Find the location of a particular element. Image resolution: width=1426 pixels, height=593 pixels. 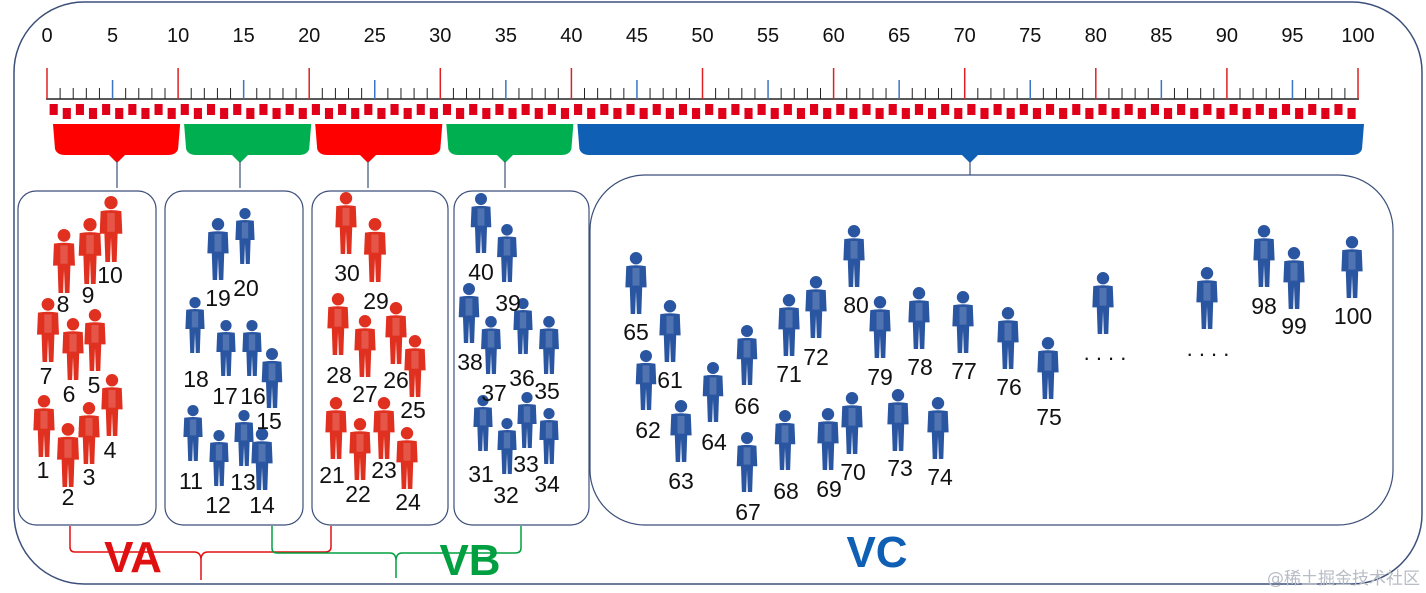

person-number: 2 is located at coordinates (68, 497).